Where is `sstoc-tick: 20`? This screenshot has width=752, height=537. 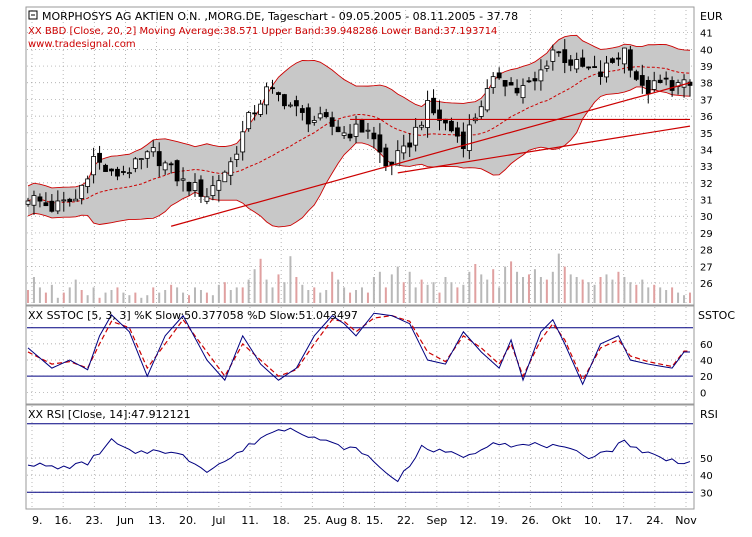 sstoc-tick: 20 is located at coordinates (706, 377).